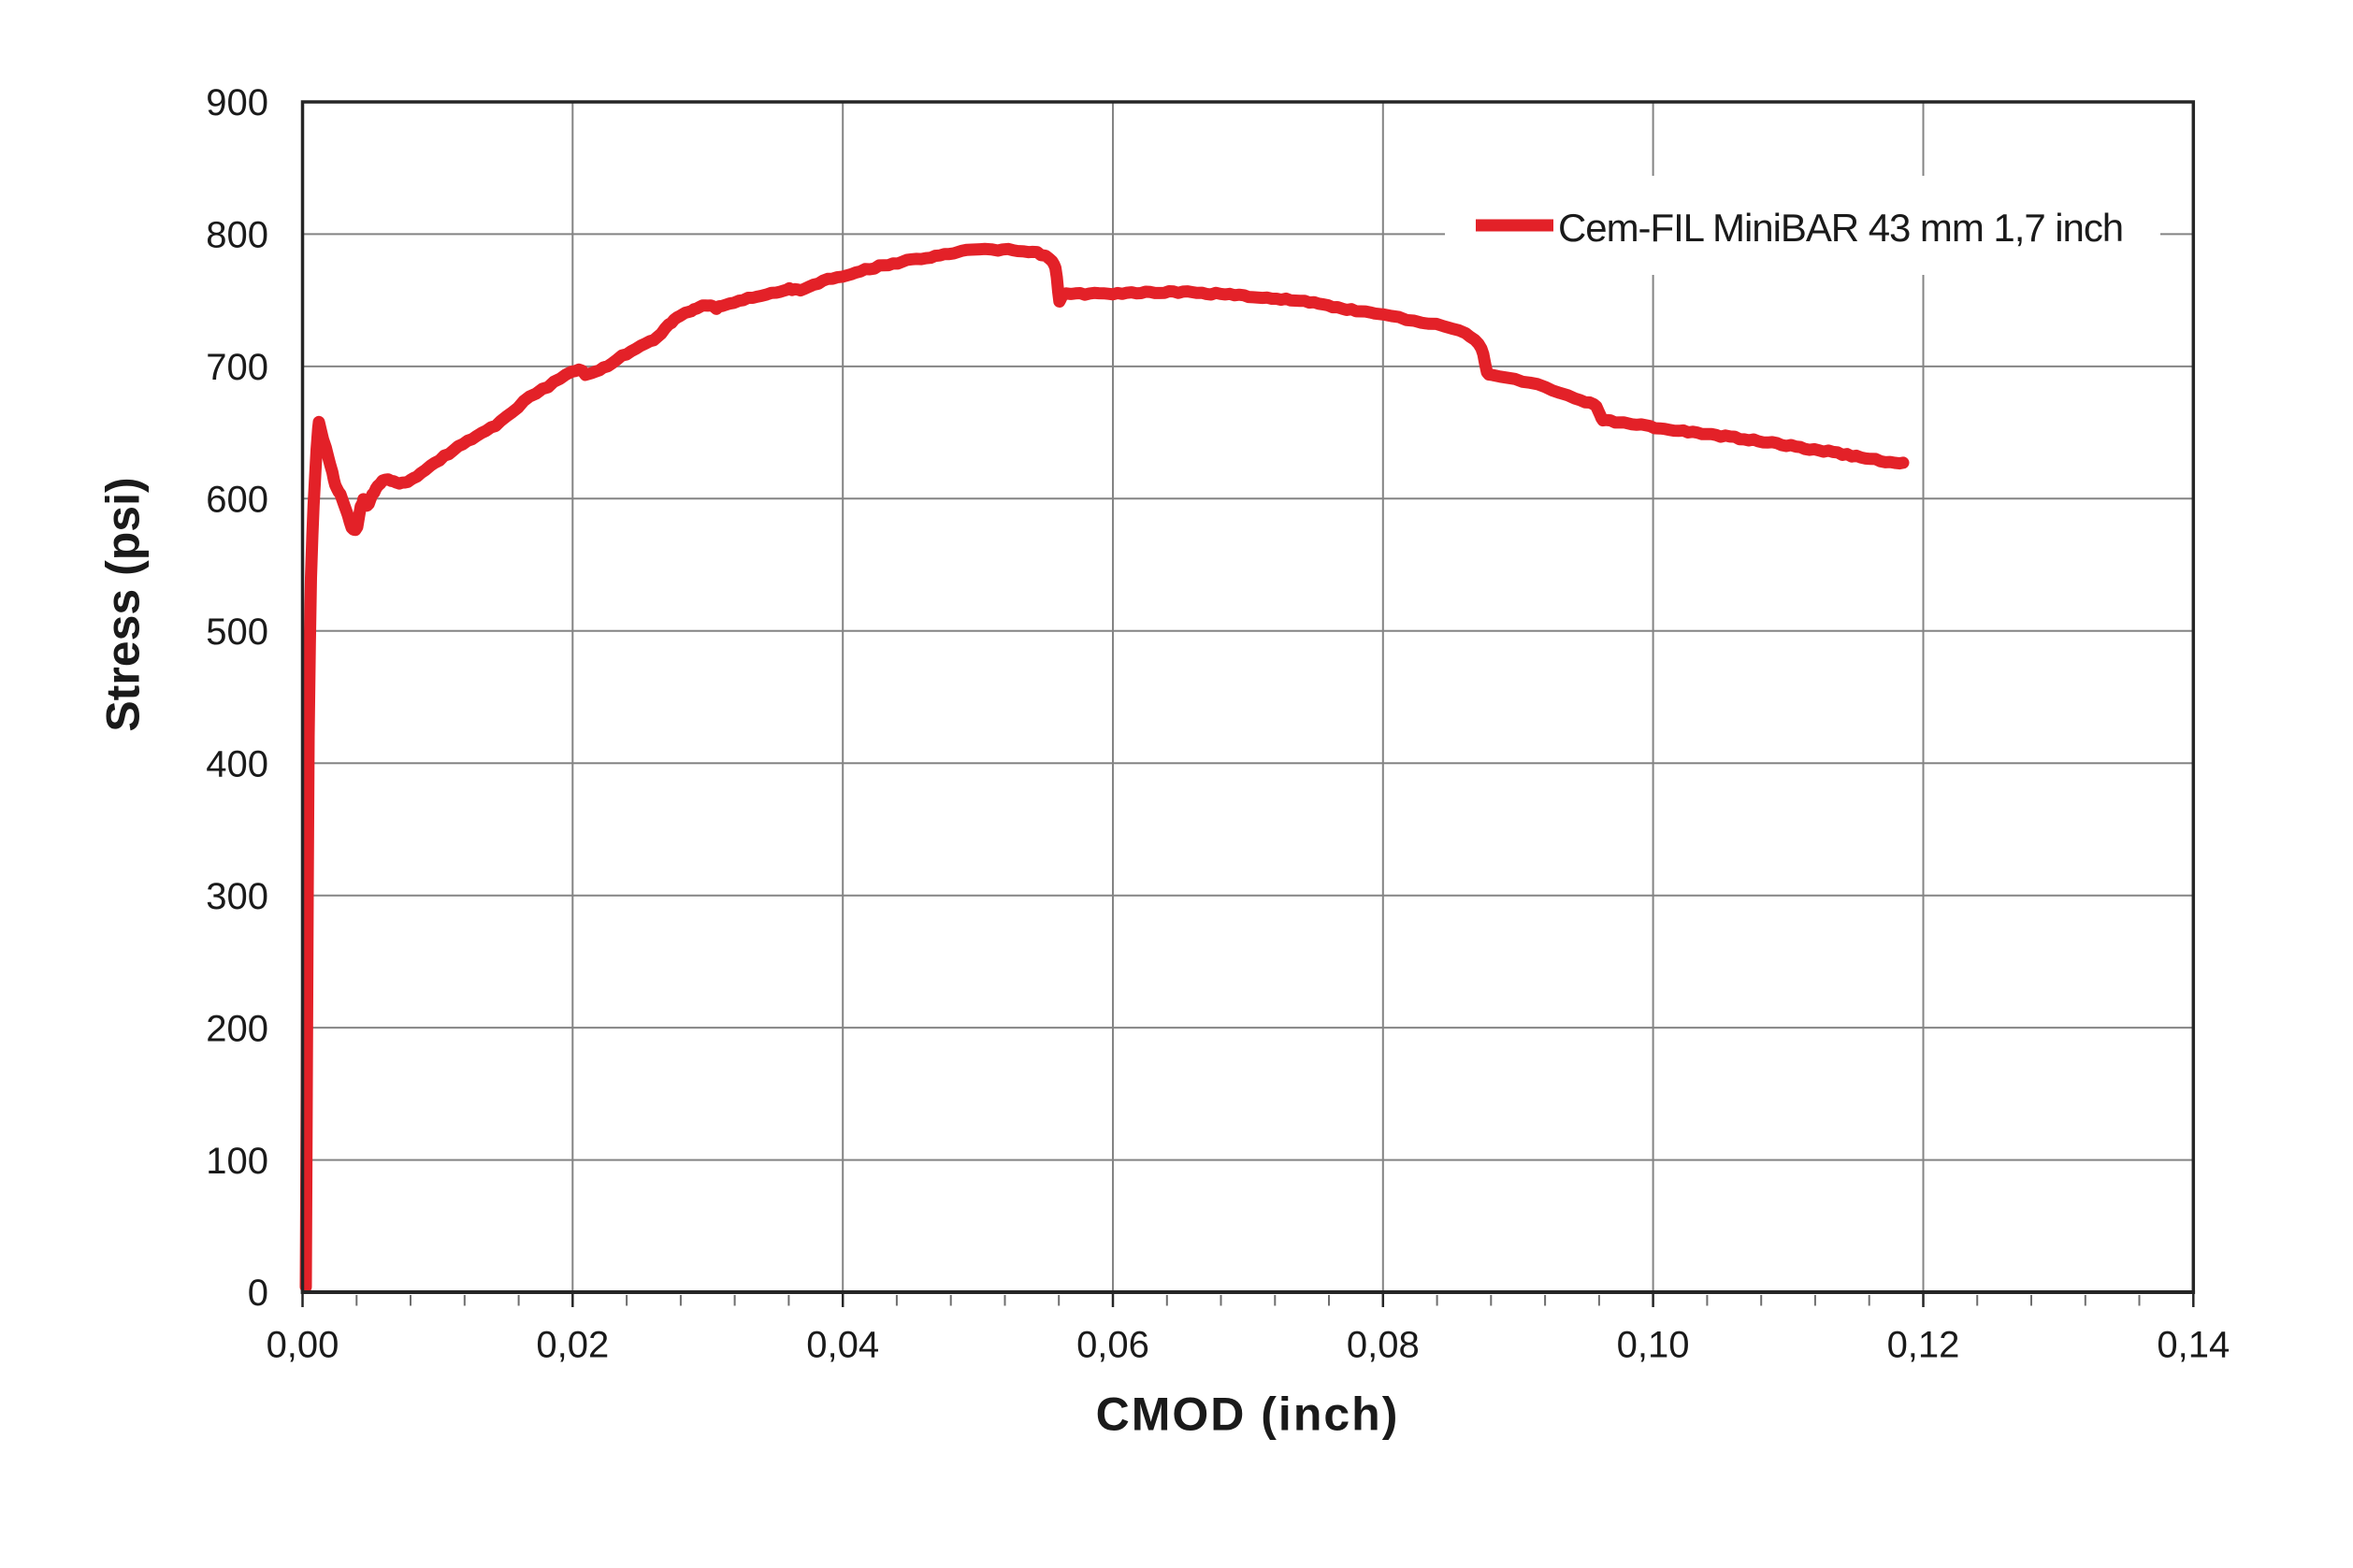 The image size is (2353, 1568). Describe the element at coordinates (1840, 228) in the screenshot. I see `svg-text: Cem-FIL MiniBAR 43 mm 1,7 inch` at that location.